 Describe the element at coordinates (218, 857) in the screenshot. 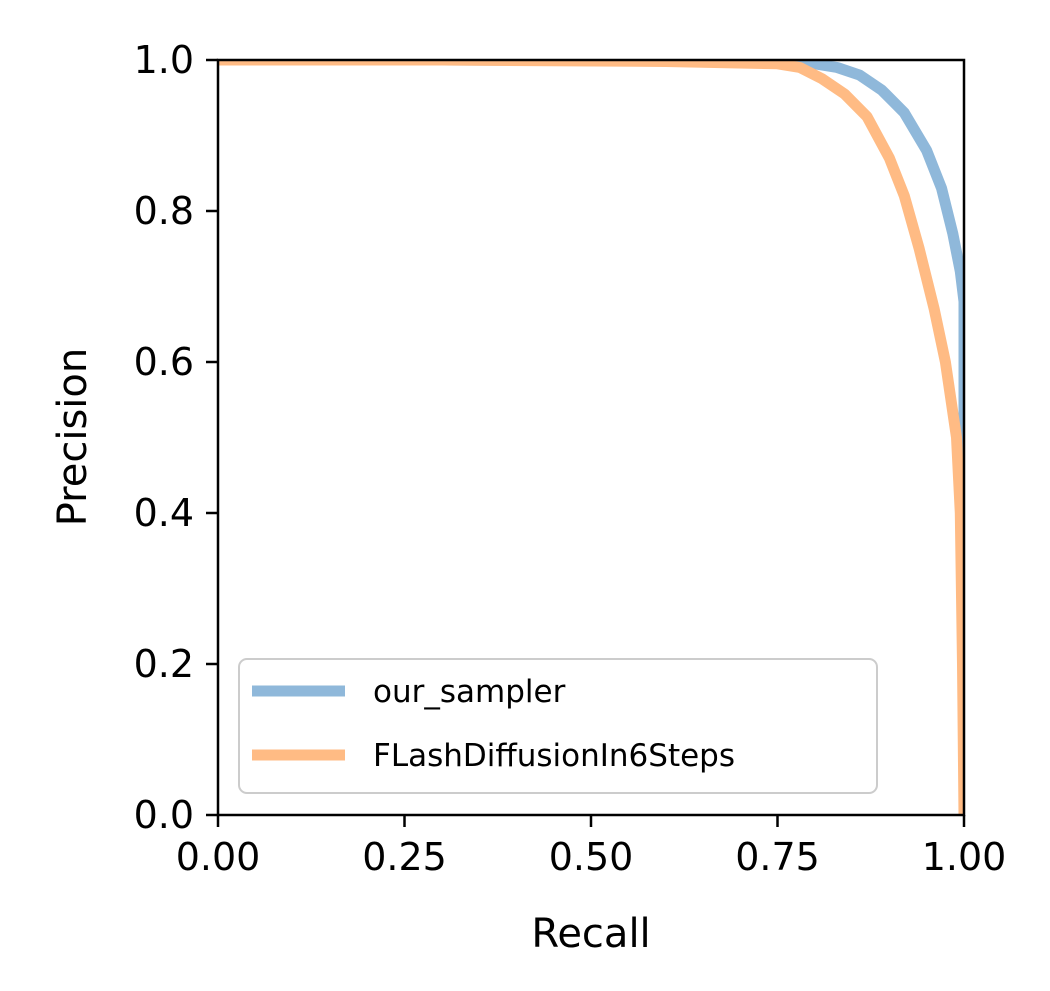

I see `x-tick-label: 0.00` at that location.